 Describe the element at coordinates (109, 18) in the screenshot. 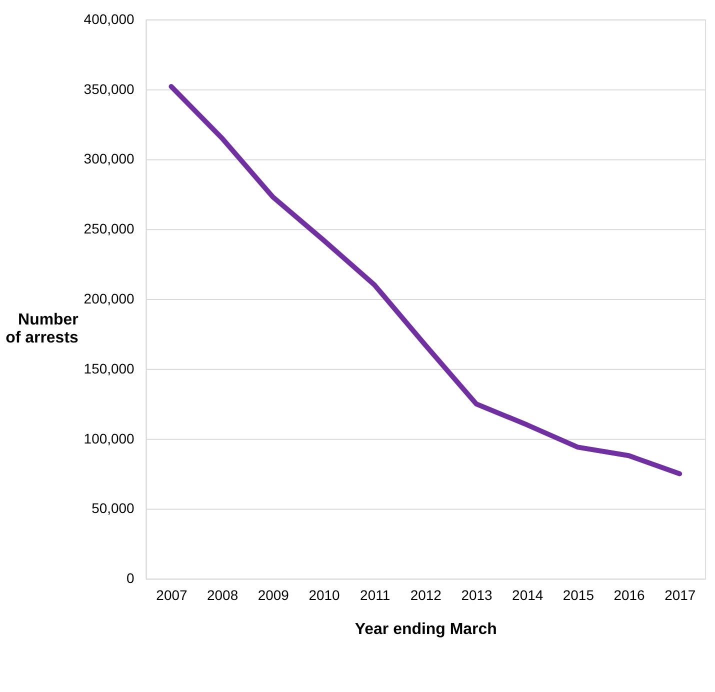

I see `y-tick-label: 400,000` at that location.